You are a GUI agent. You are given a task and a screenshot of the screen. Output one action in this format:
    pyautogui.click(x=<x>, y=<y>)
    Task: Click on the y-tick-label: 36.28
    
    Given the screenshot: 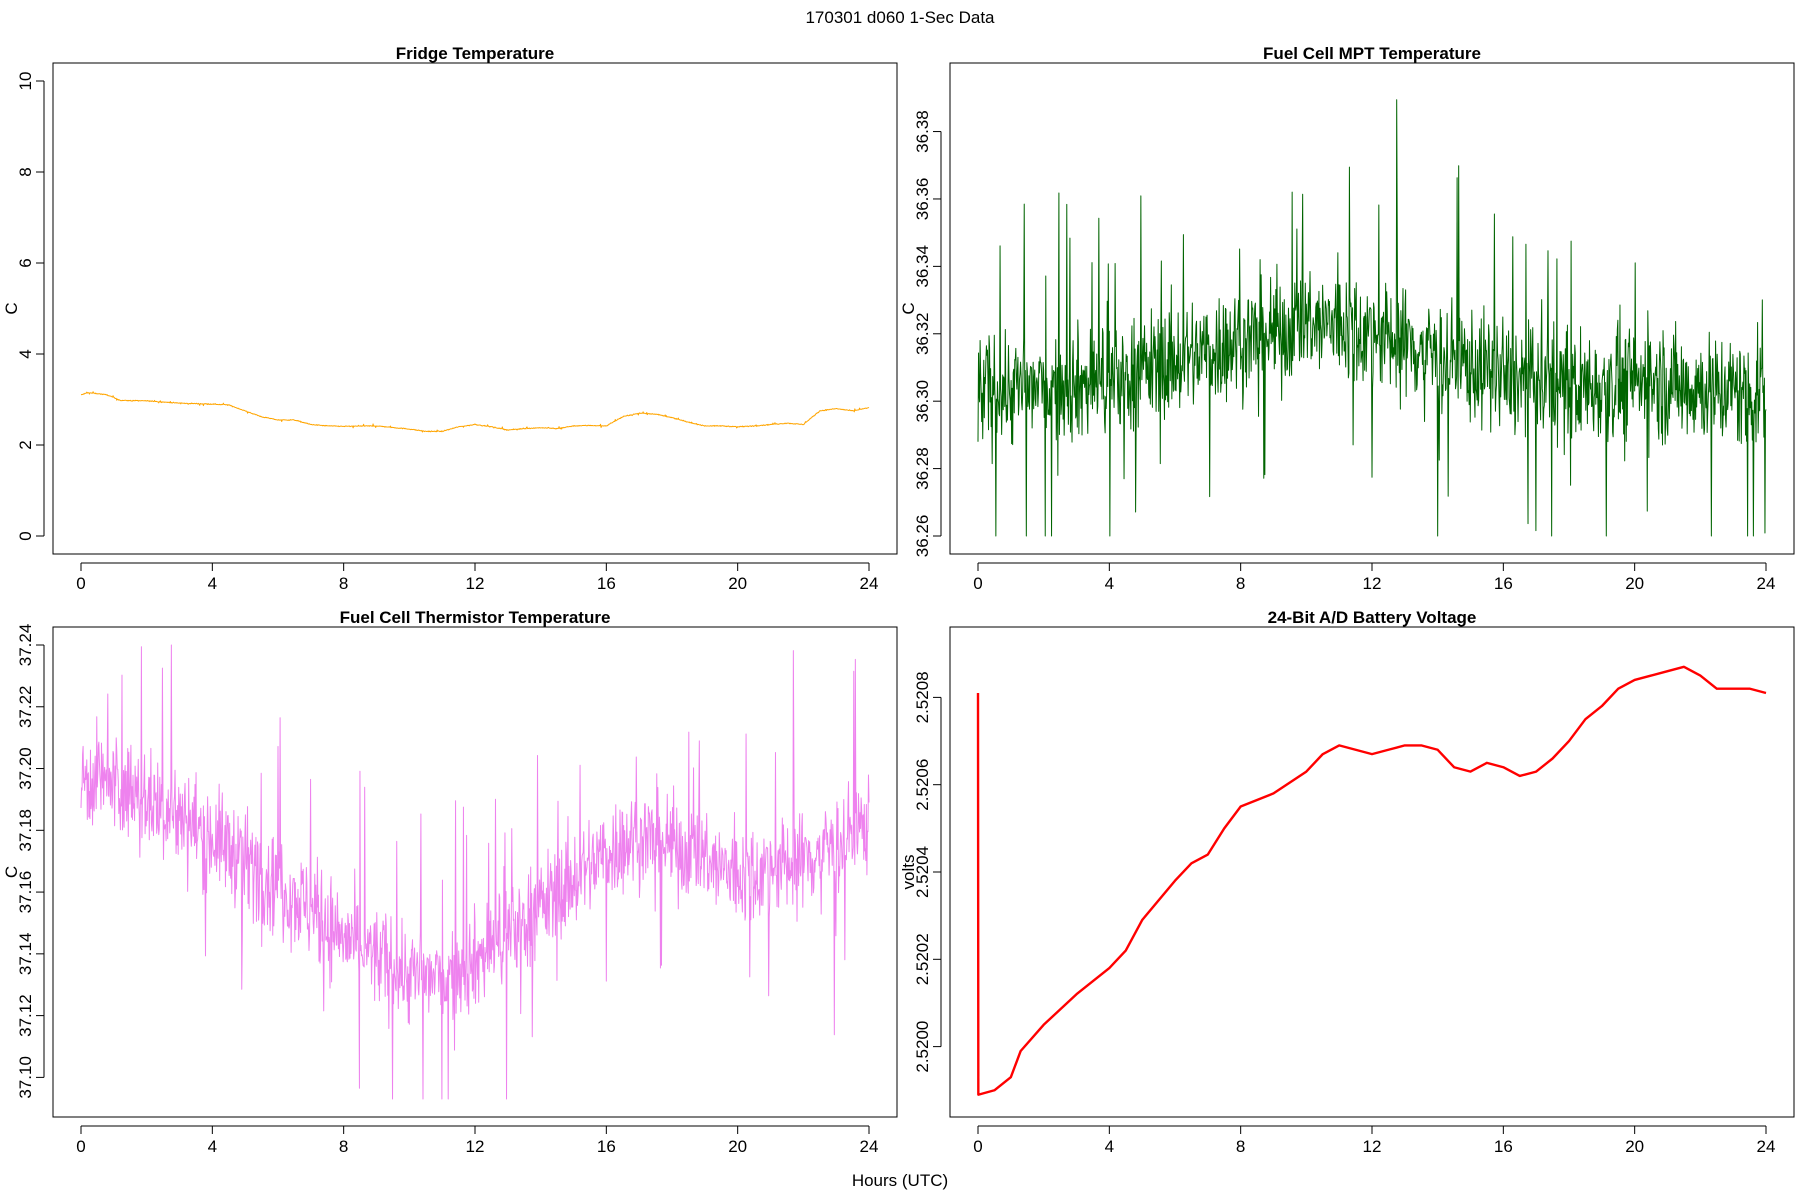 What is the action you would take?
    pyautogui.click(x=922, y=468)
    